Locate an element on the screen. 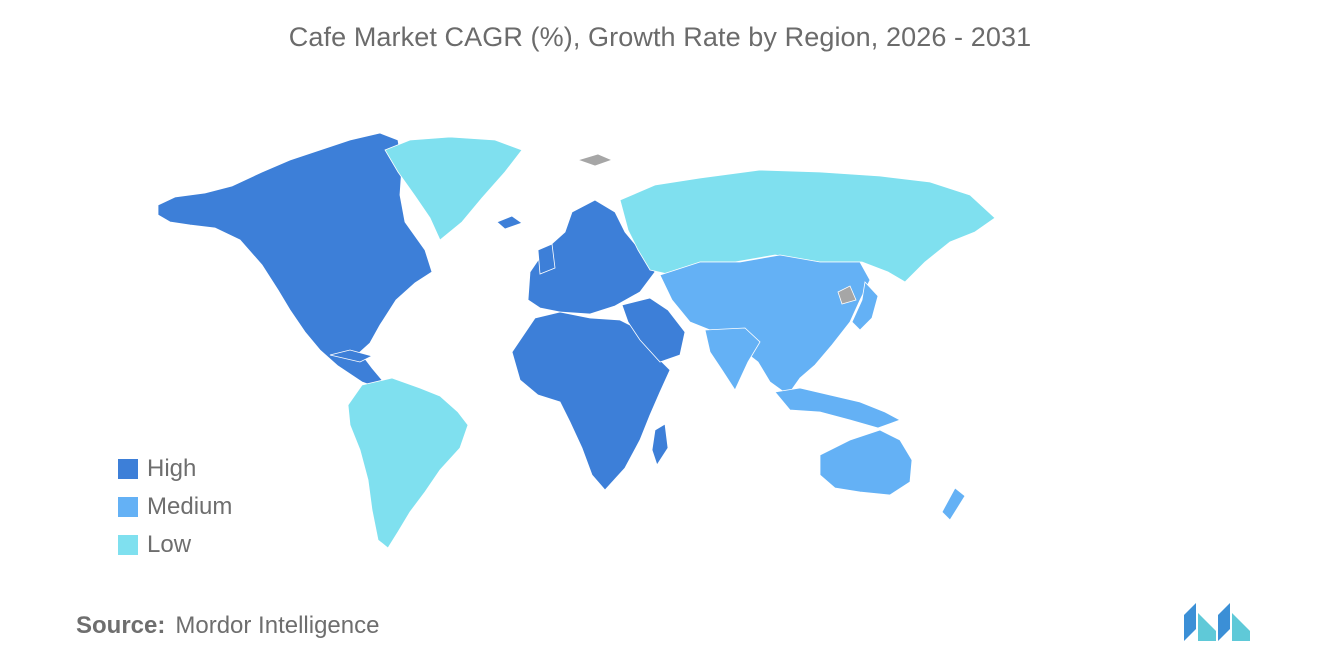  source-note: Source: Mordor Intelligence is located at coordinates (227, 626).